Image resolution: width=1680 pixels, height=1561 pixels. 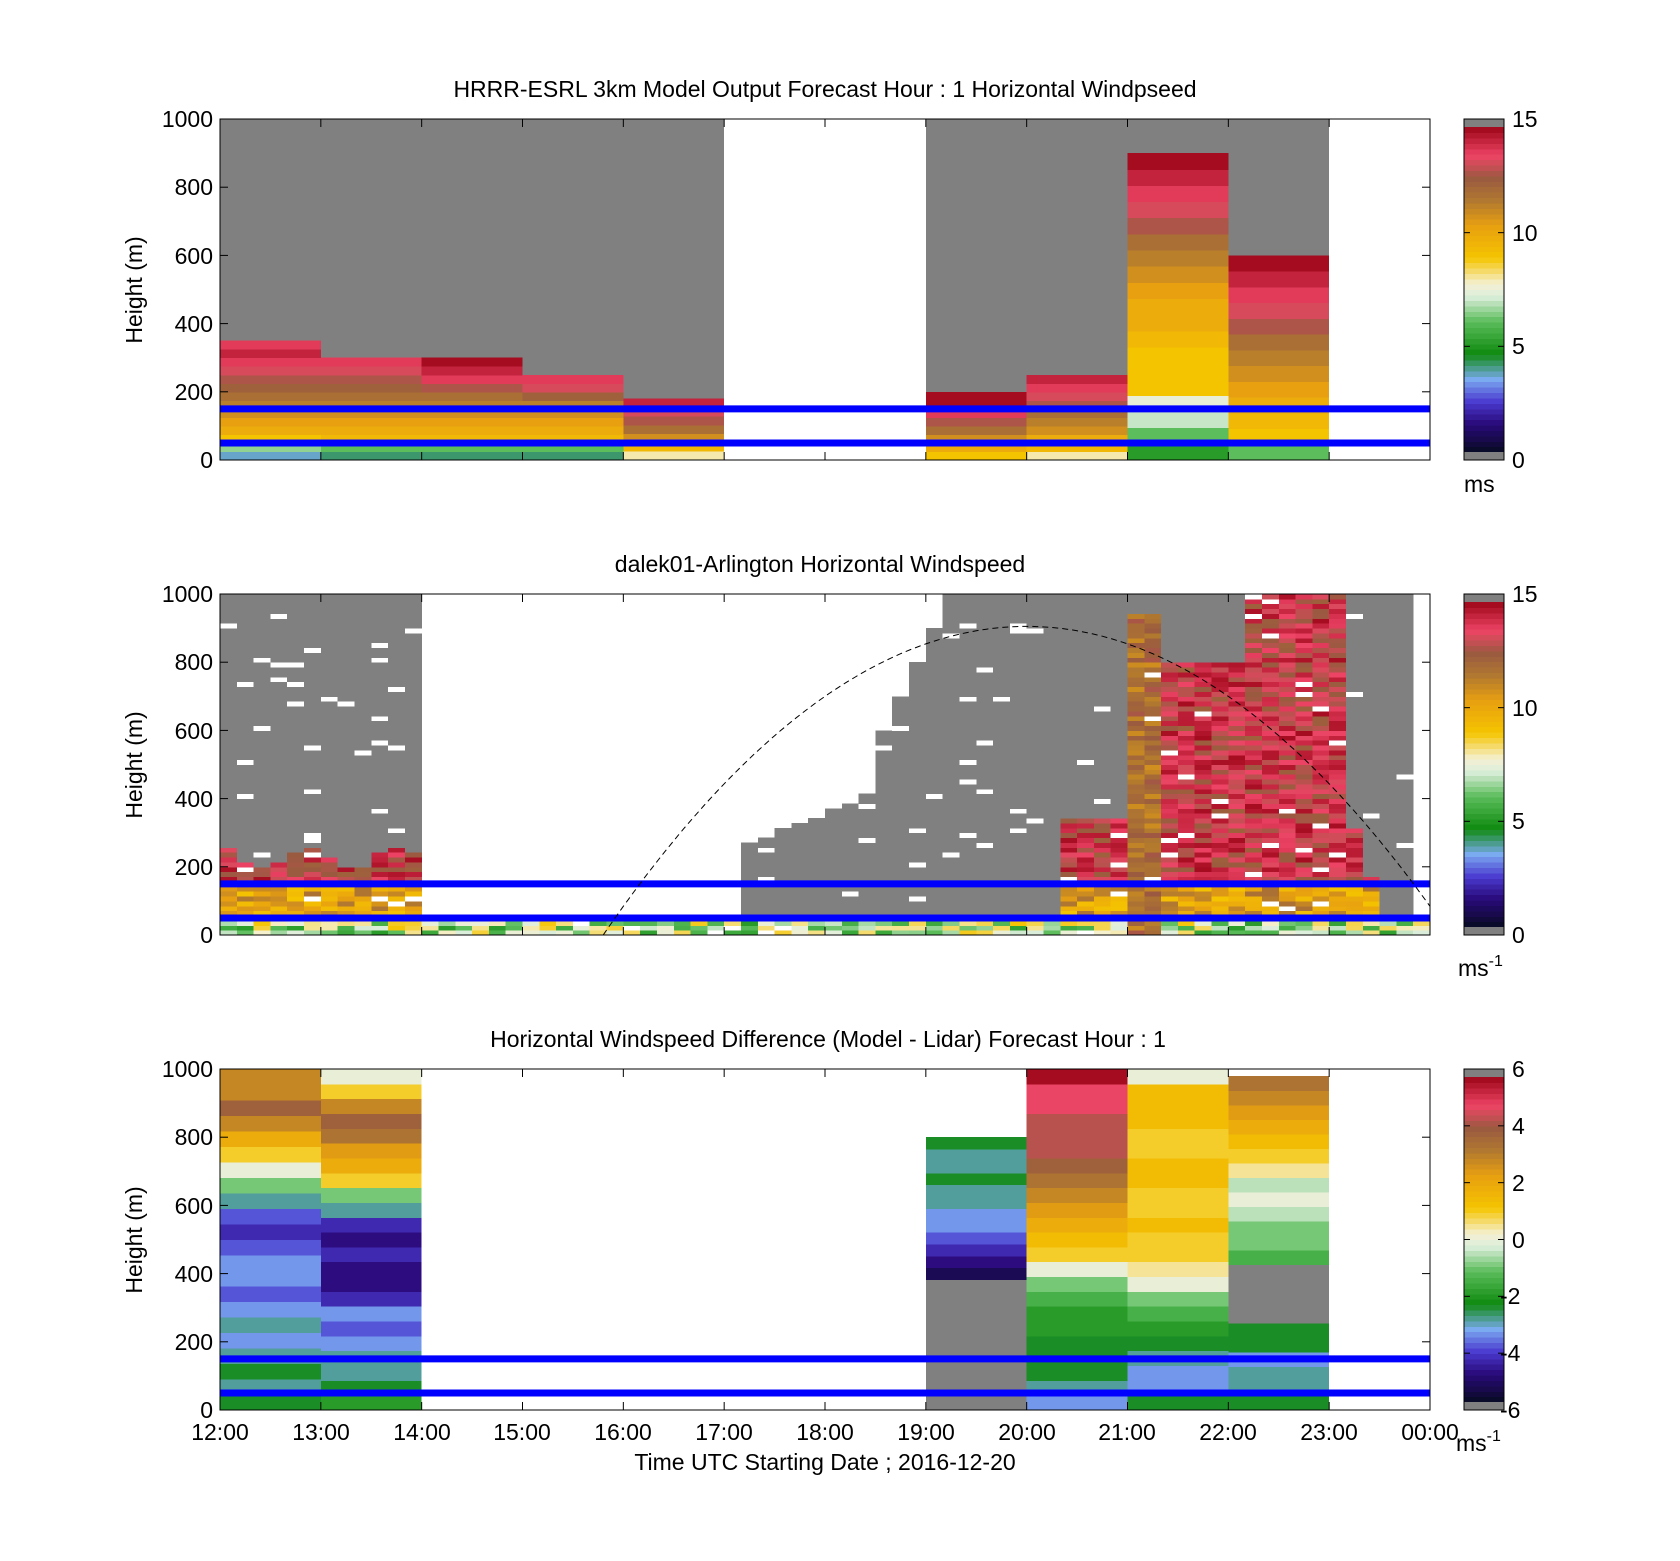 What do you see at coordinates (825, 901) in the screenshot?
I see `panel-lidar-reference-lines` at bounding box center [825, 901].